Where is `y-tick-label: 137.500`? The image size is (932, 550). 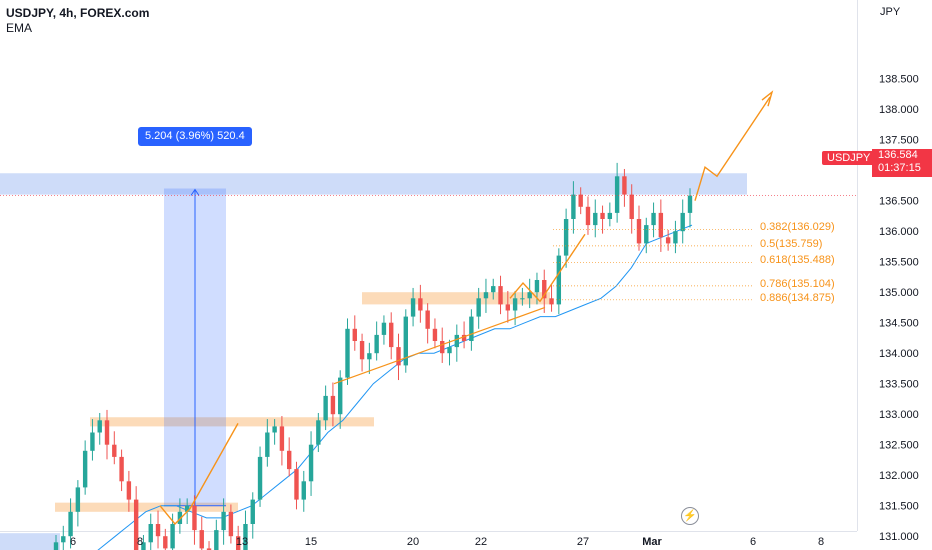
y-tick-label: 137.500 is located at coordinates (899, 141).